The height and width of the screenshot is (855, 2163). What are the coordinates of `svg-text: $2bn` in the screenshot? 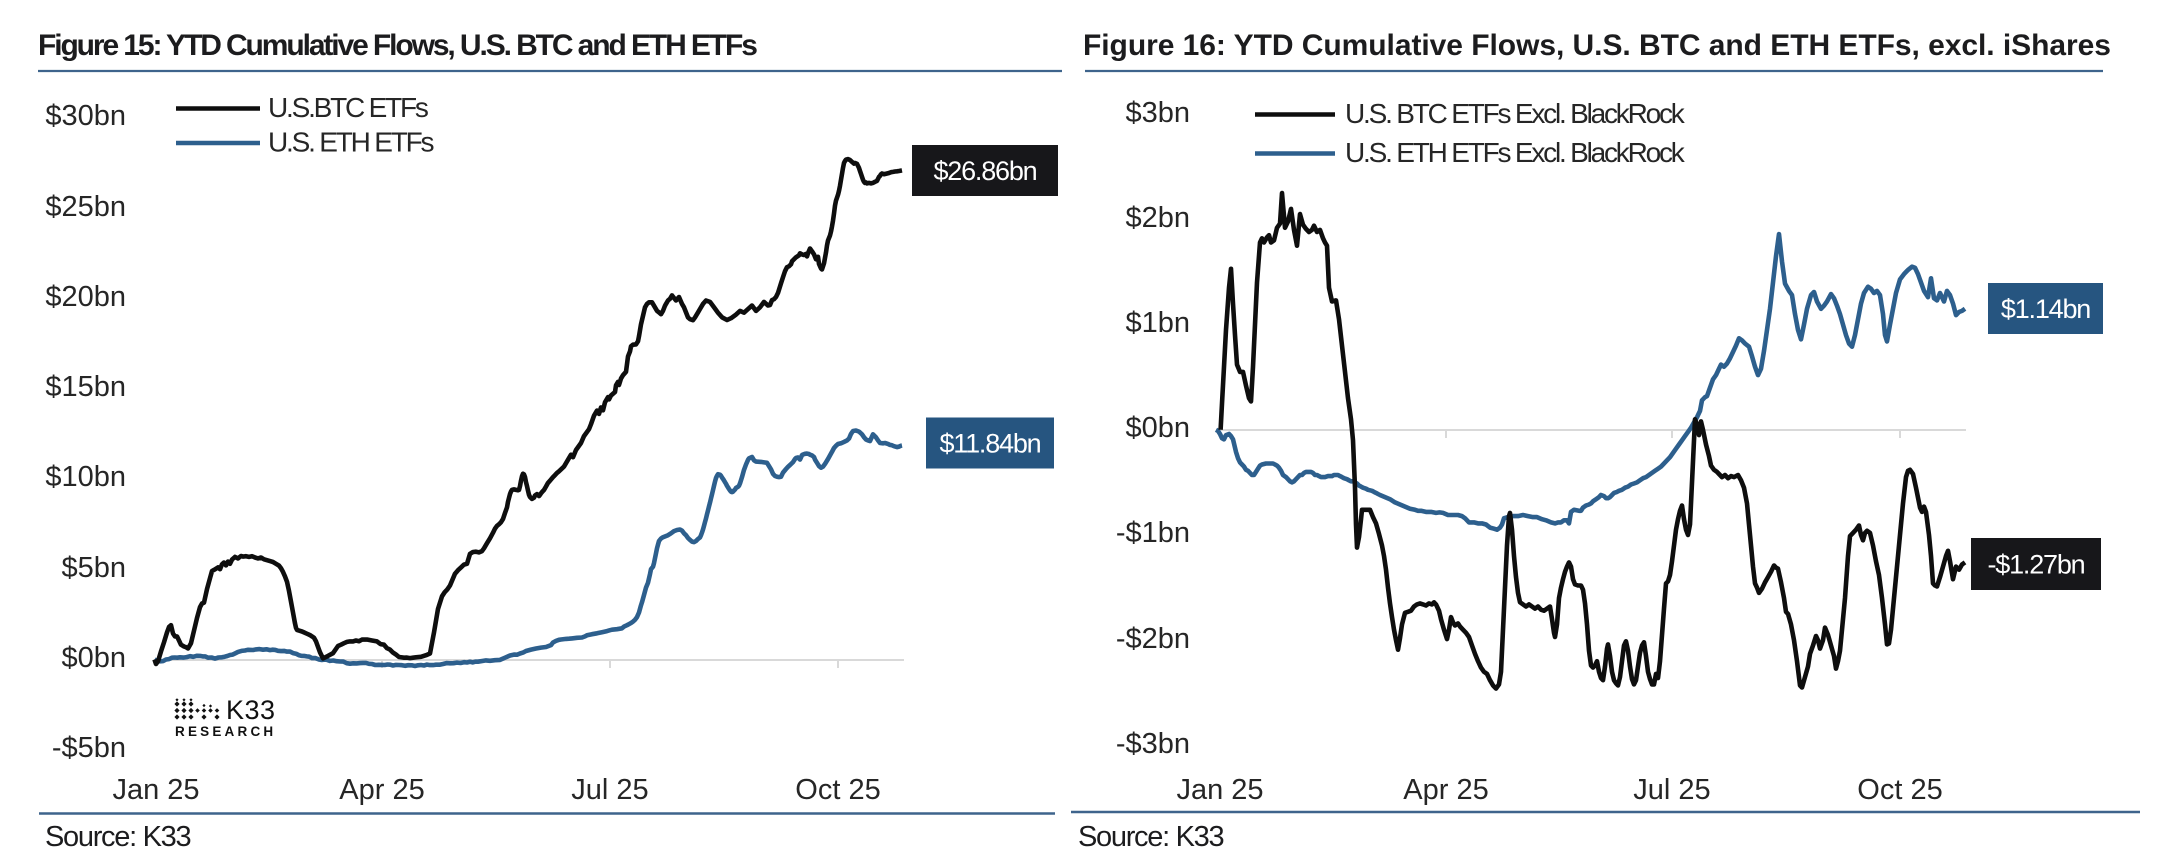 It's located at (1157, 218).